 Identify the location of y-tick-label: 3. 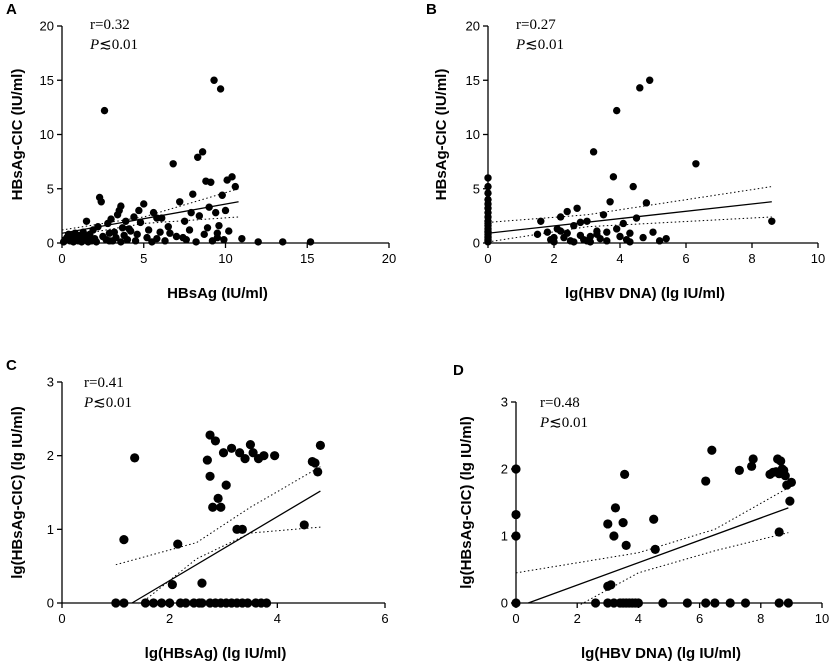
(50, 382).